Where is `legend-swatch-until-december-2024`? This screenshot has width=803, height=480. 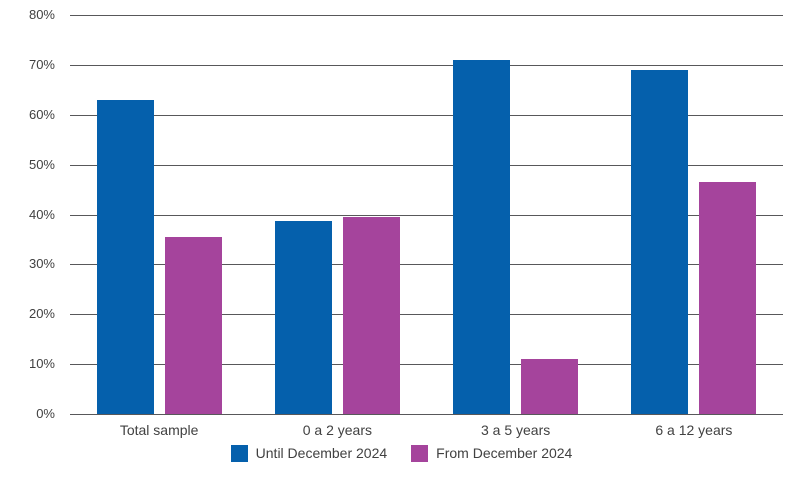
legend-swatch-until-december-2024 is located at coordinates (239, 453).